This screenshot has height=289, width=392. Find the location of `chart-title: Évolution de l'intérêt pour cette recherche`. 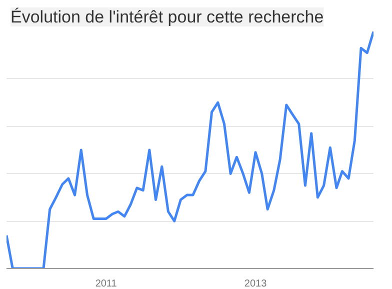

chart-title: Évolution de l'intérêt pour cette recherche is located at coordinates (167, 17).